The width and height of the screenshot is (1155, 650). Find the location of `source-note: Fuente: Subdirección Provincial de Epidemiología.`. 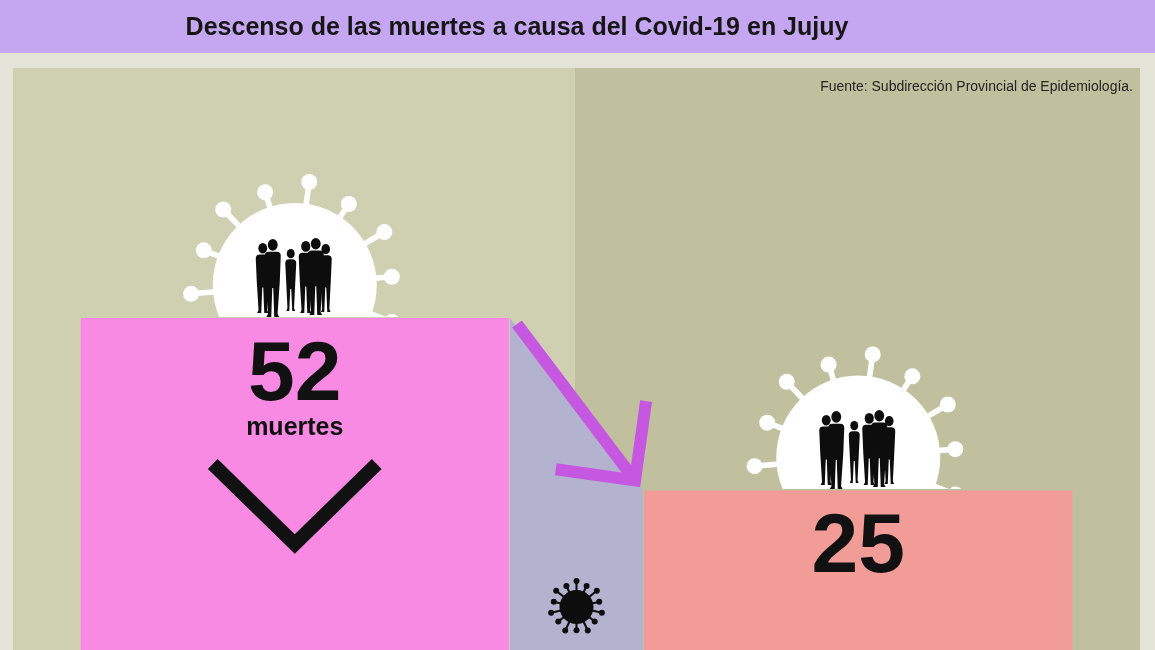

source-note: Fuente: Subdirección Provincial de Epidemiología. is located at coordinates (976, 86).